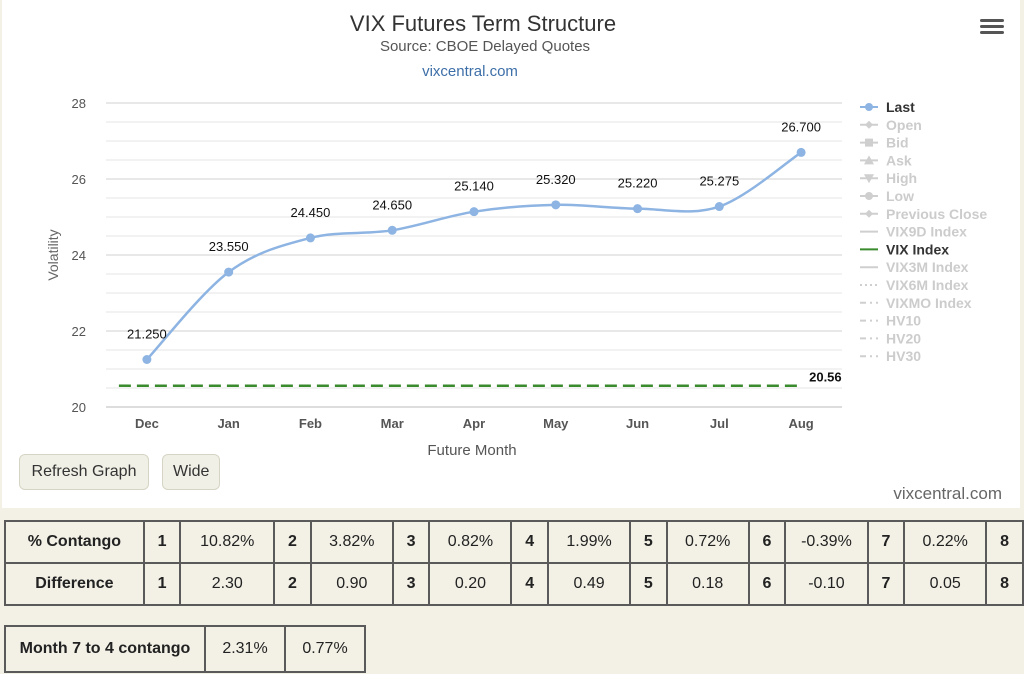 The image size is (1024, 674). I want to click on legend-item: HV10, so click(890, 321).